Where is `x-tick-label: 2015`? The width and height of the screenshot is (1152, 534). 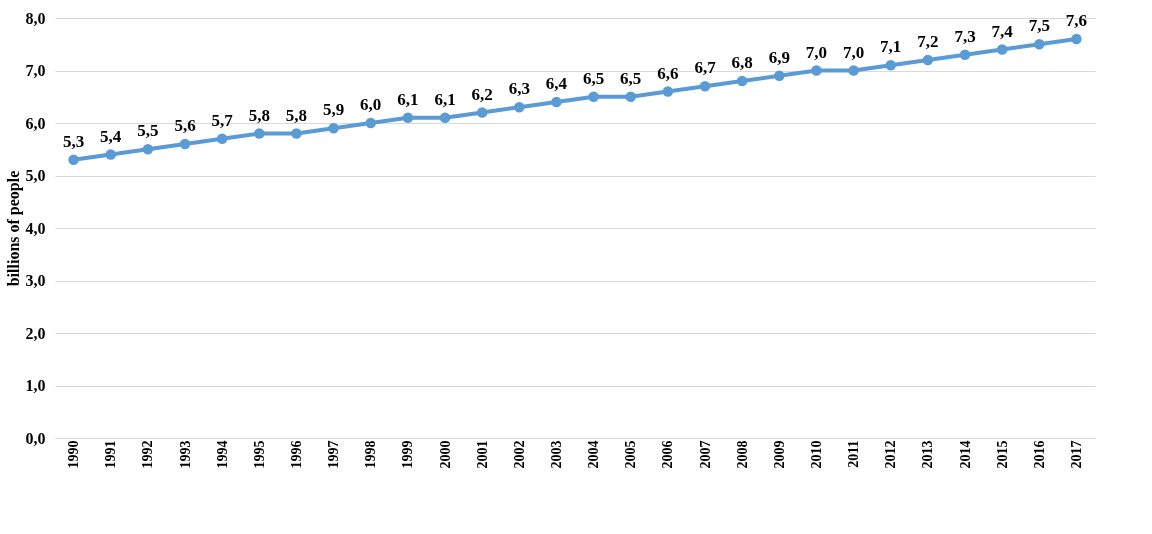 x-tick-label: 2015 is located at coordinates (1002, 454).